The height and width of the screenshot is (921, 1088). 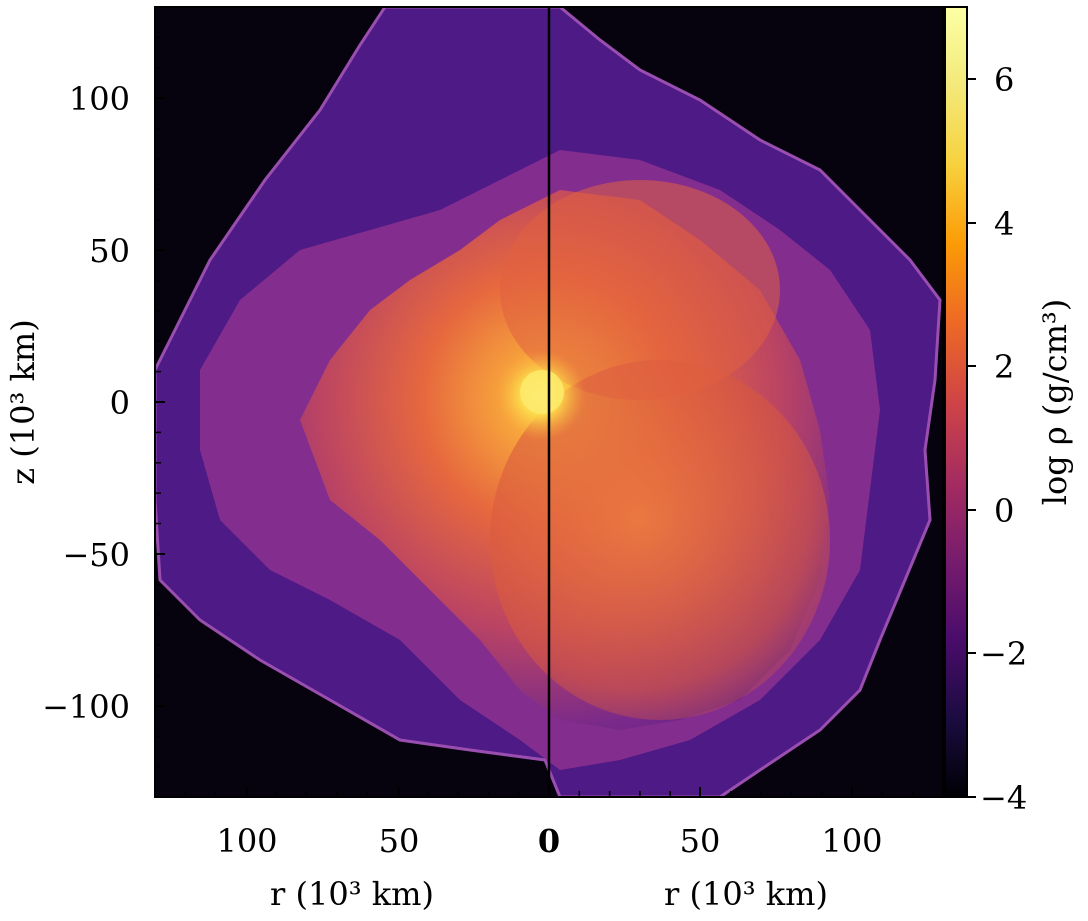 I want to click on colorbar: 6 4 2 0 −2 −4 log ρ (g/cm³), so click(x=1009, y=411).